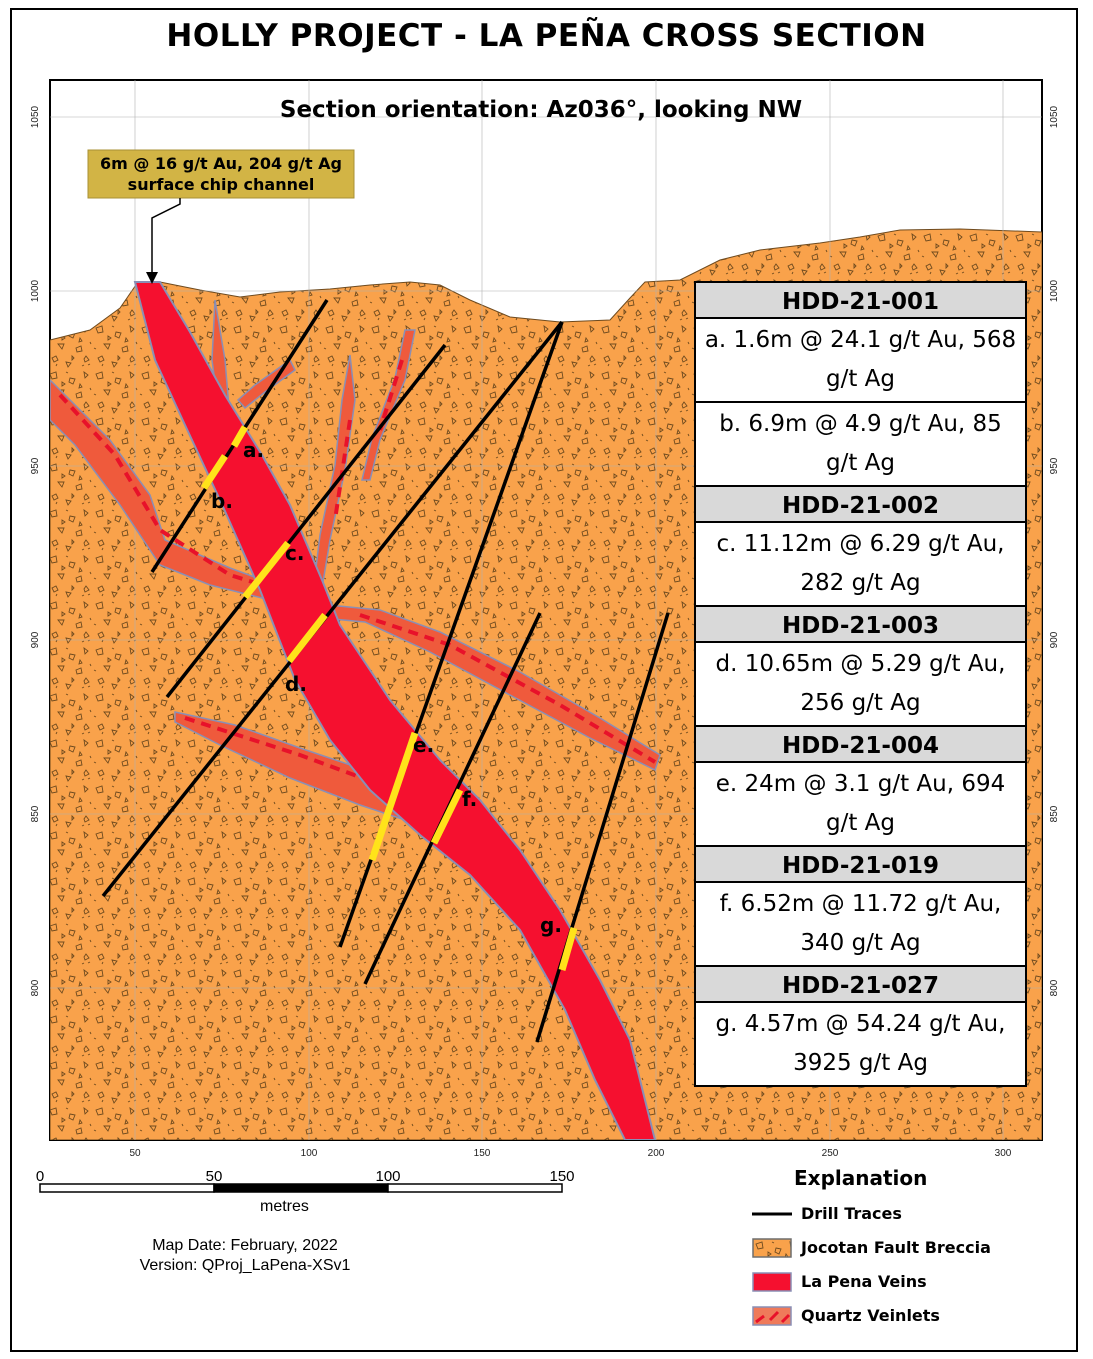 The height and width of the screenshot is (1359, 1093). I want to click on scale-tick-150: 150, so click(561, 1176).